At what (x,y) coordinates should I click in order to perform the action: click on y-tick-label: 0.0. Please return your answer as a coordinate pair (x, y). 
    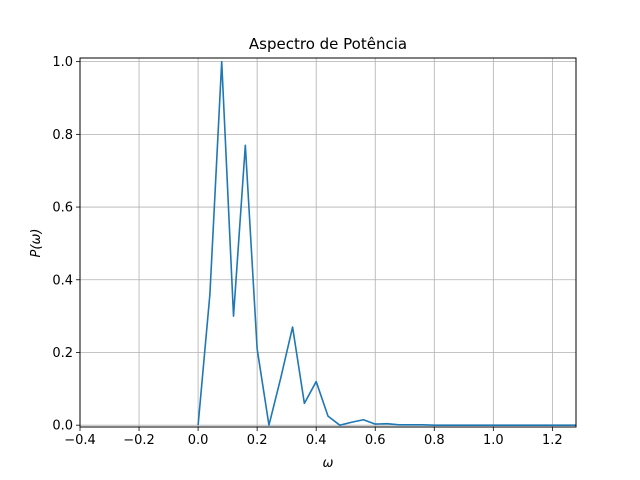
    Looking at the image, I should click on (62, 426).